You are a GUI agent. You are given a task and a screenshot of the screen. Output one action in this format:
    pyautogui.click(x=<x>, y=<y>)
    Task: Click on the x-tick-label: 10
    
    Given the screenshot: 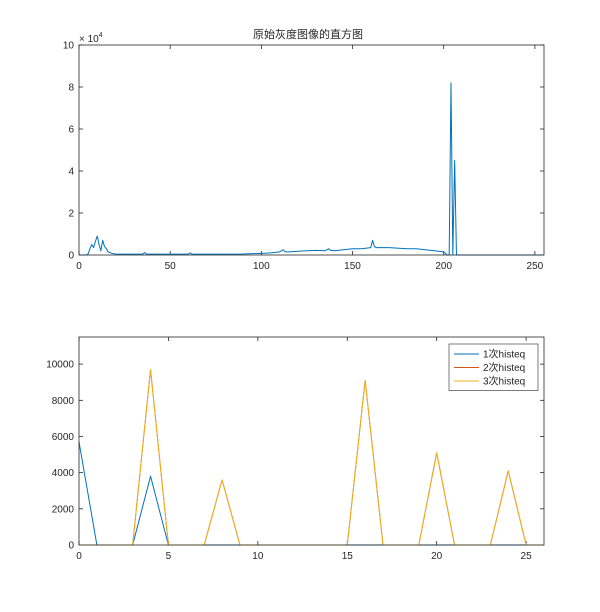 What is the action you would take?
    pyautogui.click(x=258, y=556)
    